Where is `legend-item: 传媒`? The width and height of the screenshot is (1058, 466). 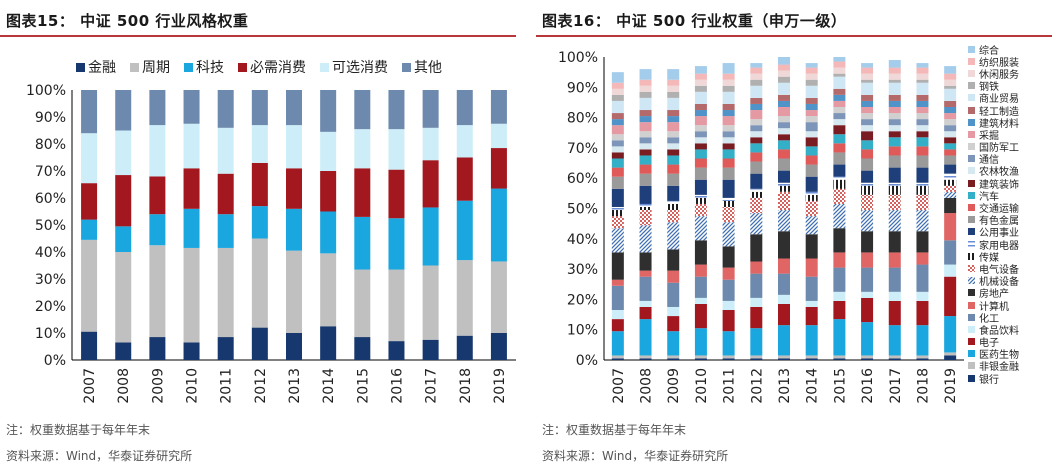 legend-item: 传媒 is located at coordinates (993, 257).